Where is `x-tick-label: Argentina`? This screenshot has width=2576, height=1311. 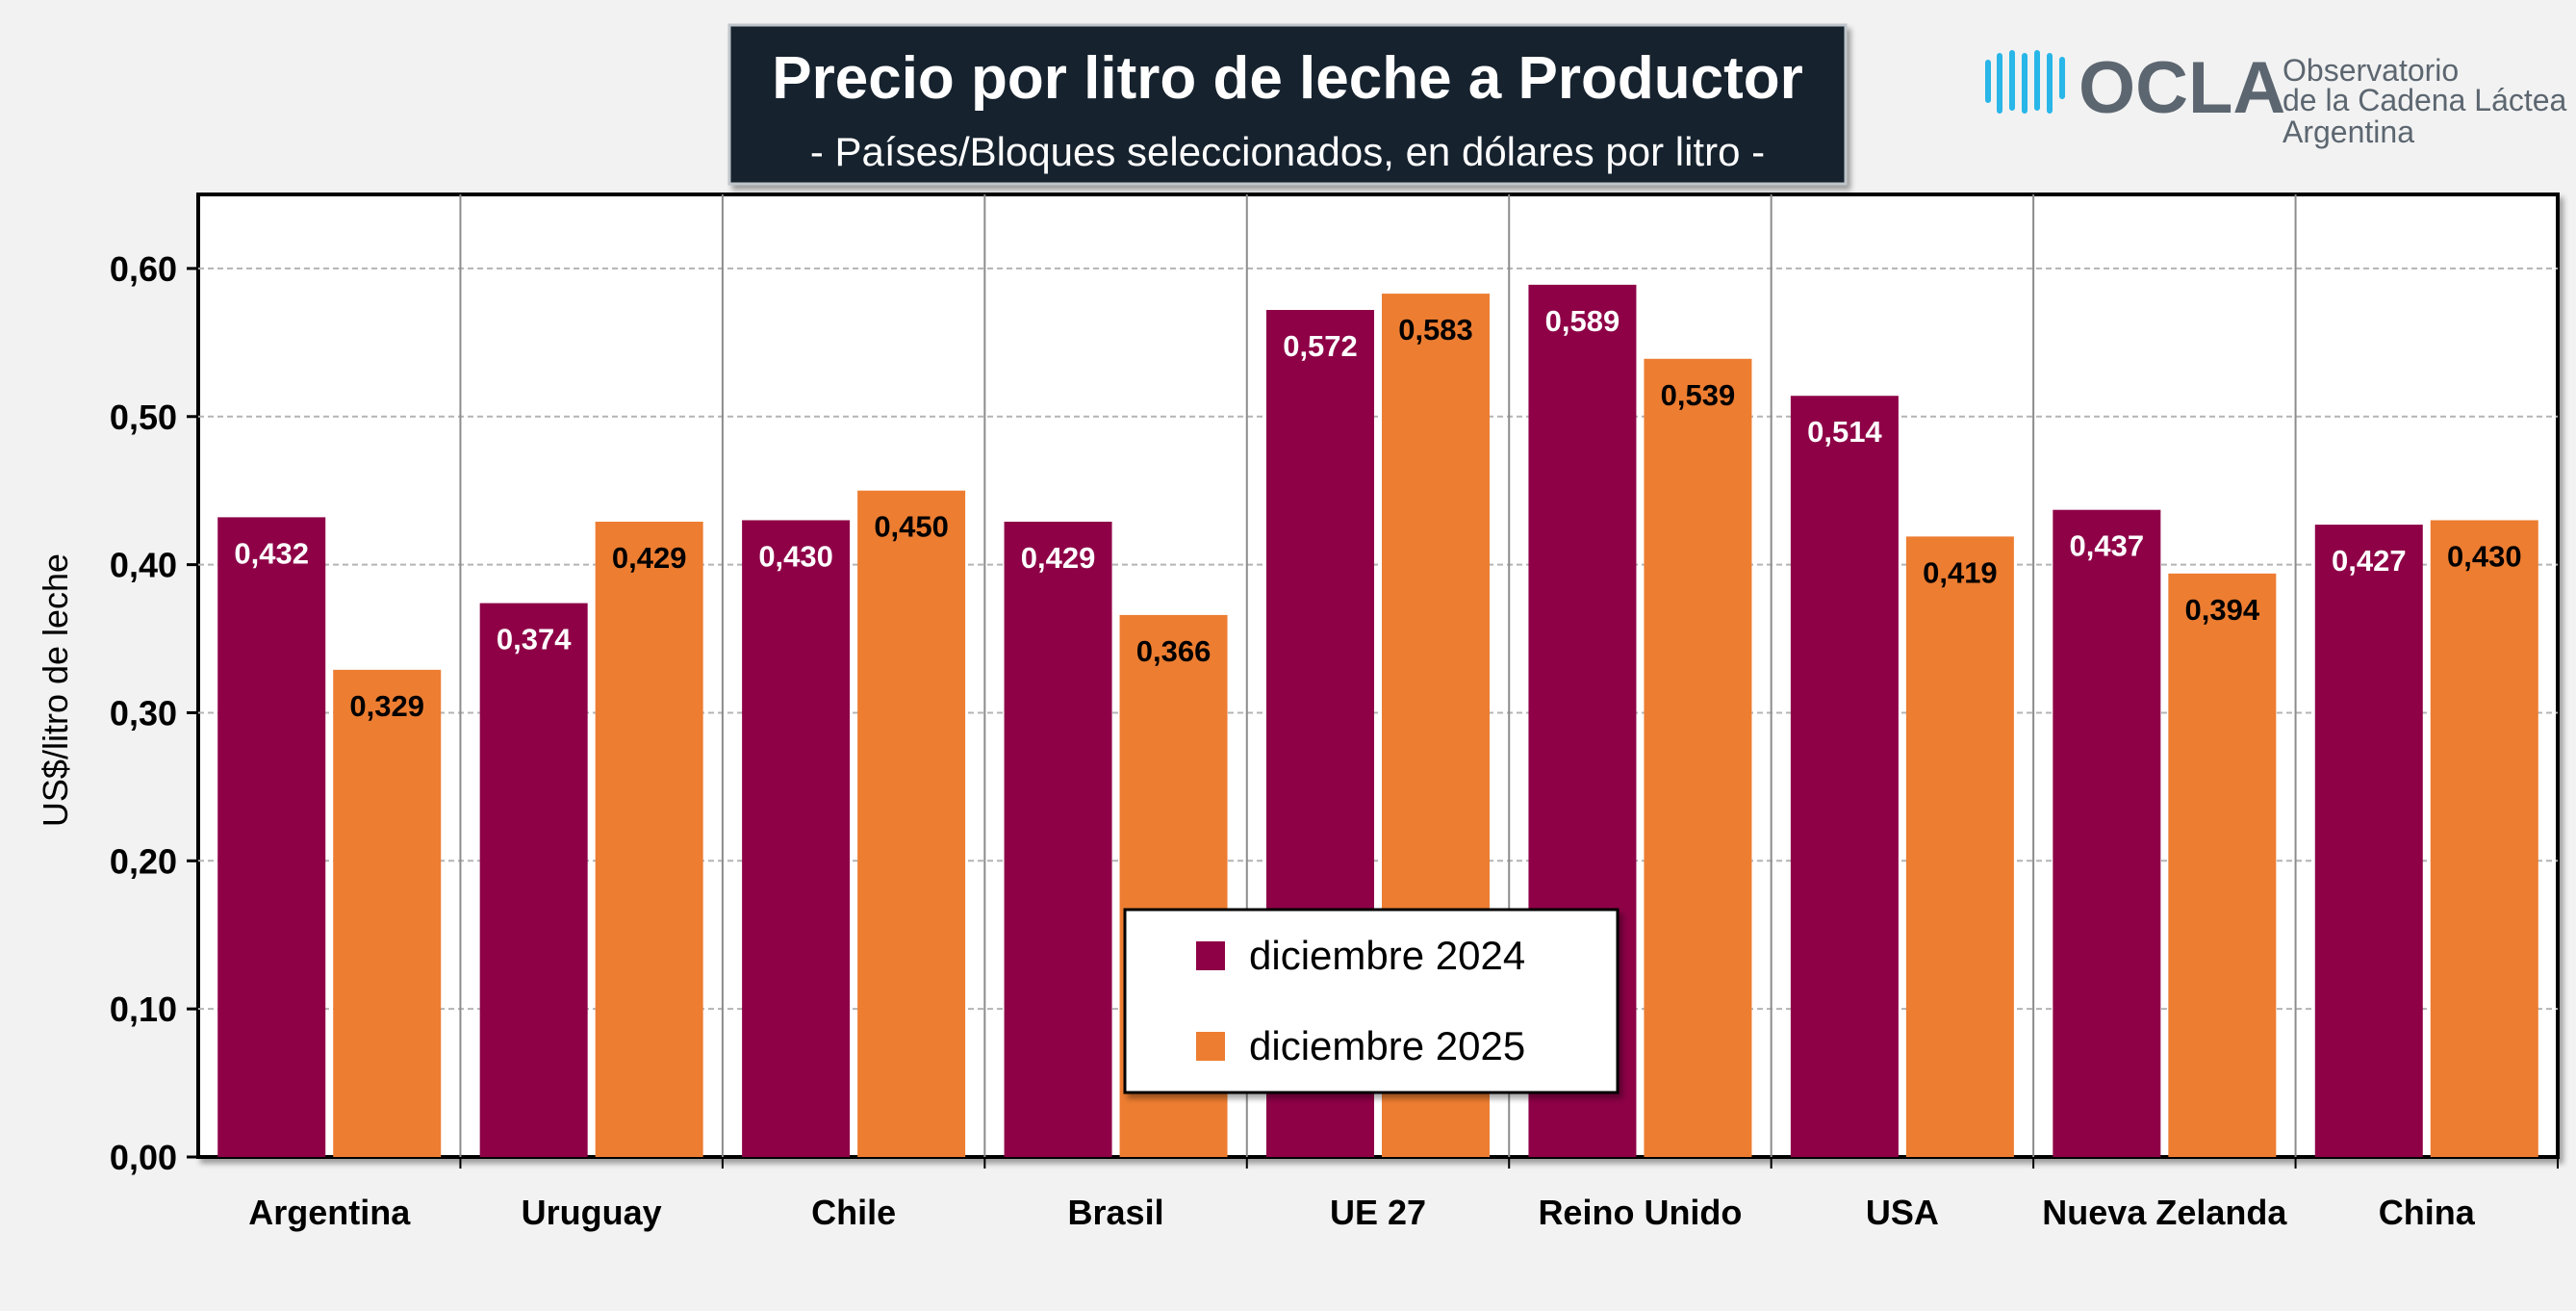 x-tick-label: Argentina is located at coordinates (329, 1212).